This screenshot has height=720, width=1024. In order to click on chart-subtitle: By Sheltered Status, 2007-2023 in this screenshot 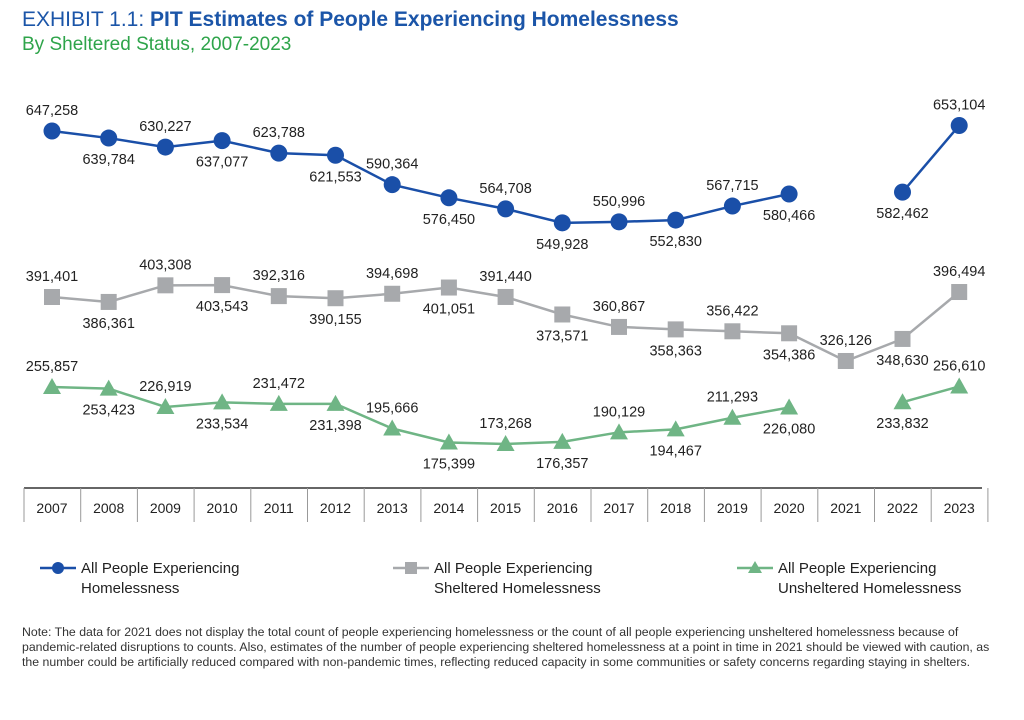, I will do `click(157, 44)`.